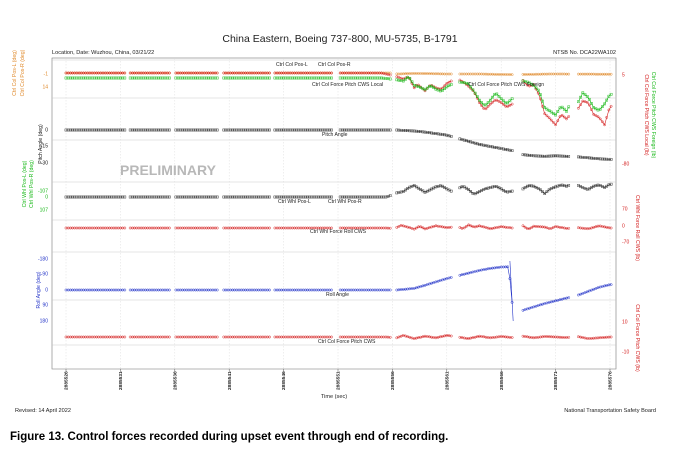 This screenshot has width=680, height=464. I want to click on right-tick-label: 70, so click(625, 210).